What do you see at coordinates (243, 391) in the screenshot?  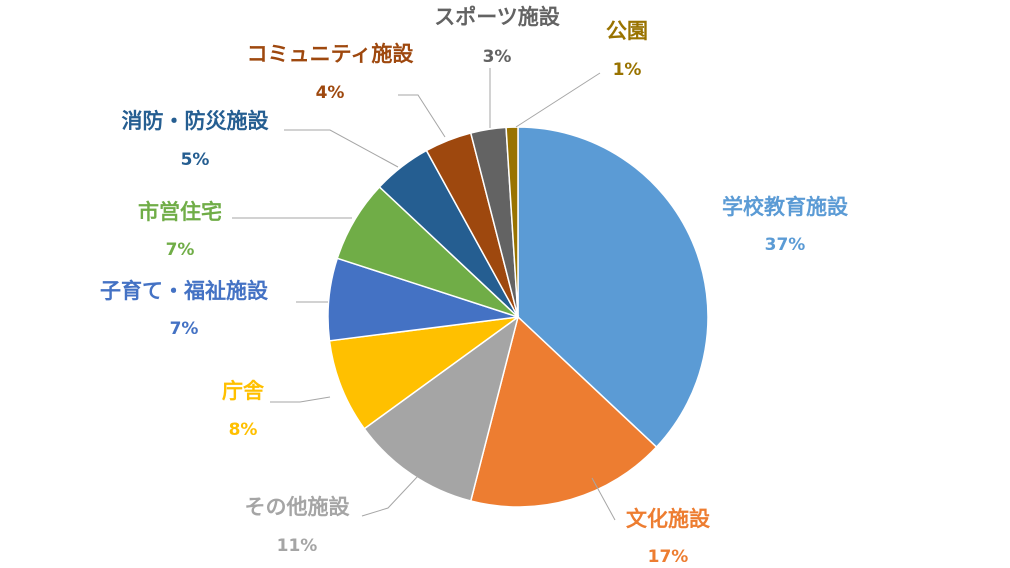 I see `slice-4-category-label: 庁舎` at bounding box center [243, 391].